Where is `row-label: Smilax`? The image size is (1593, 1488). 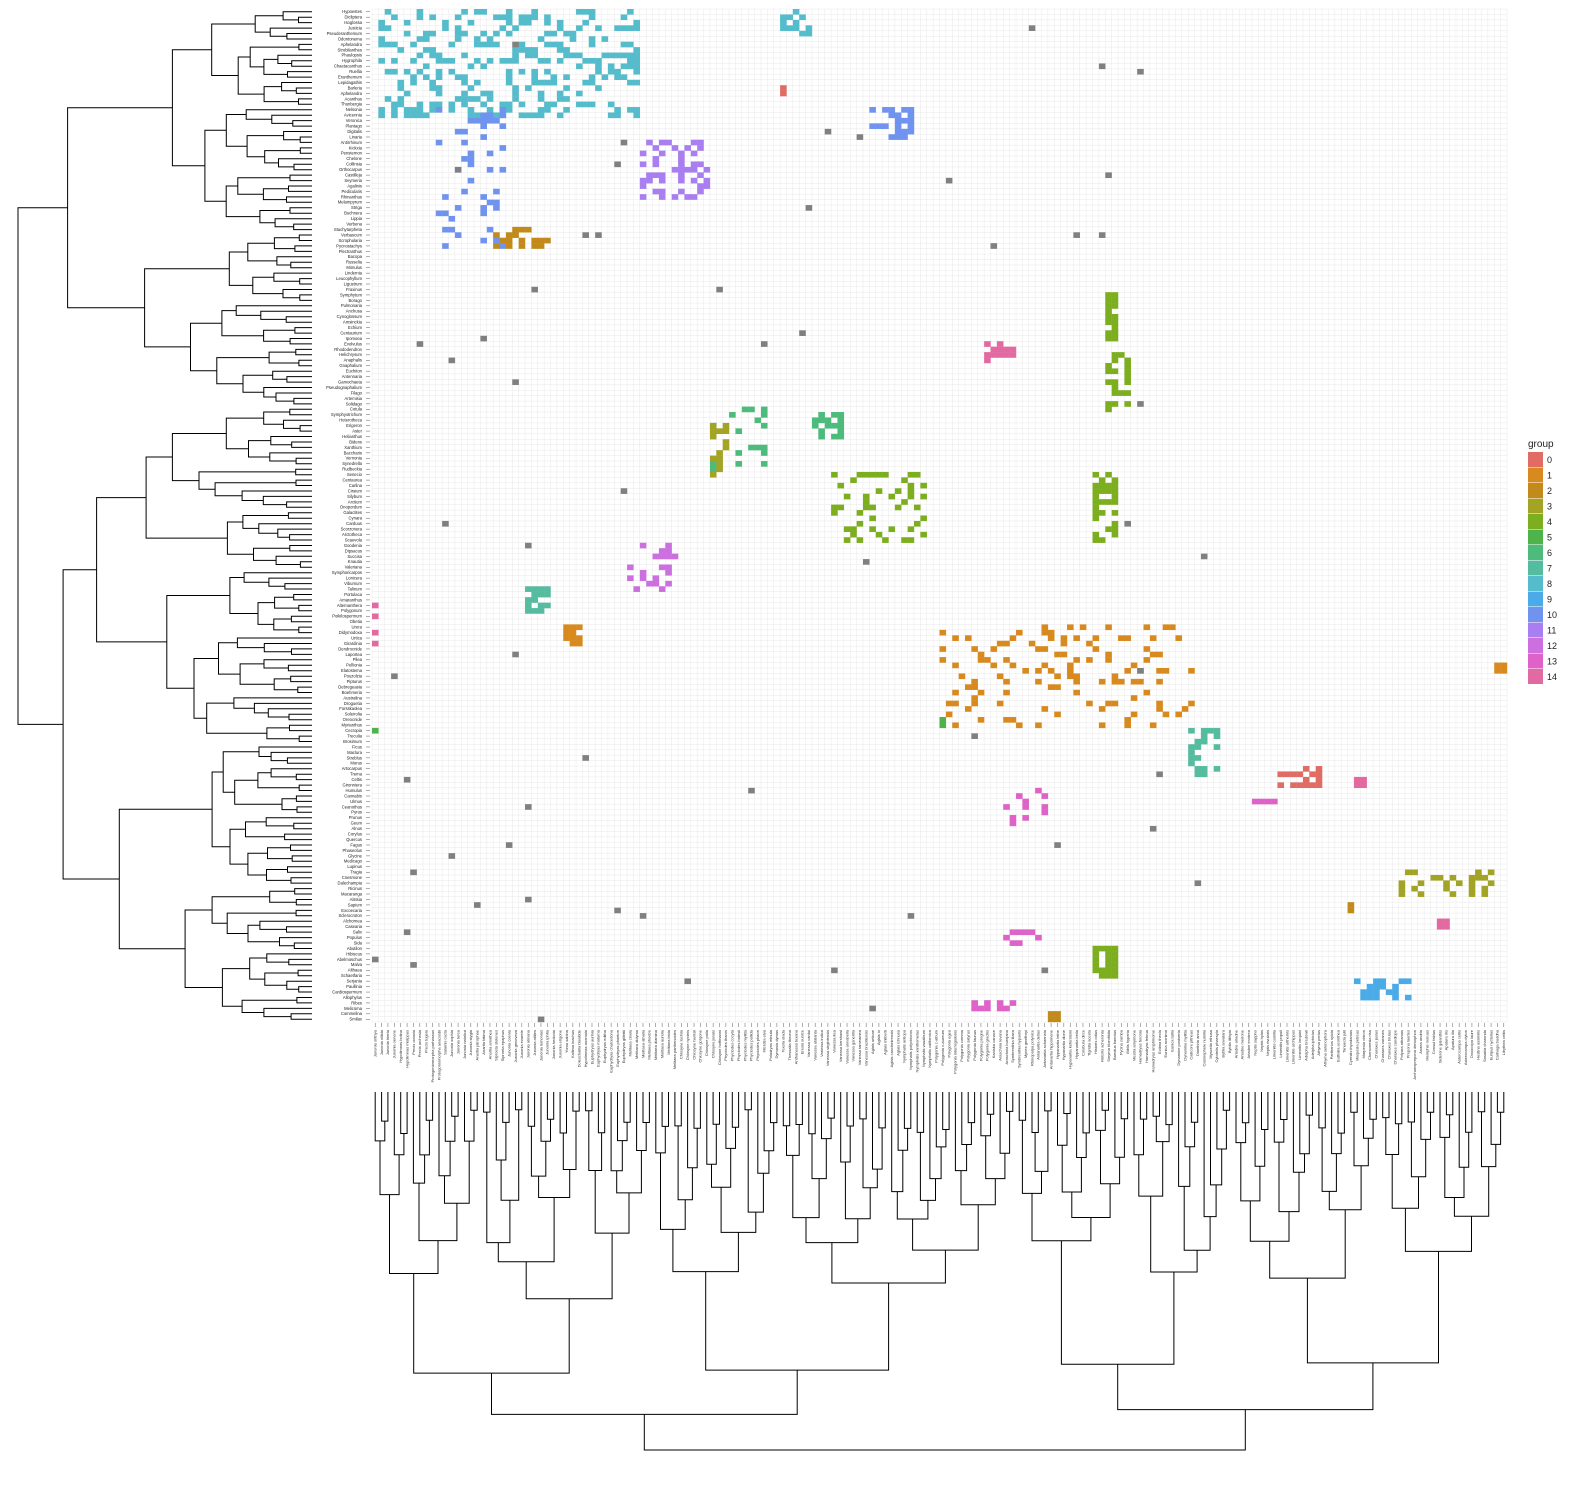
row-label: Smilax is located at coordinates (355, 1019).